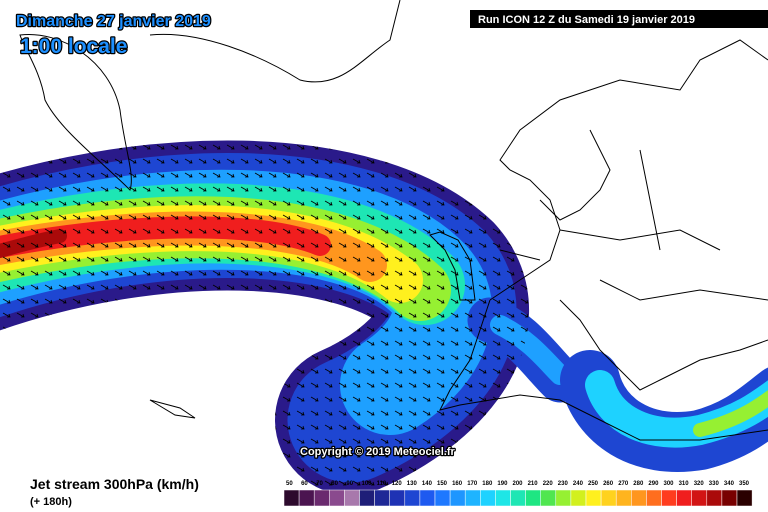 The width and height of the screenshot is (768, 512). Describe the element at coordinates (684, 484) in the screenshot. I see `scale-label: 310` at that location.